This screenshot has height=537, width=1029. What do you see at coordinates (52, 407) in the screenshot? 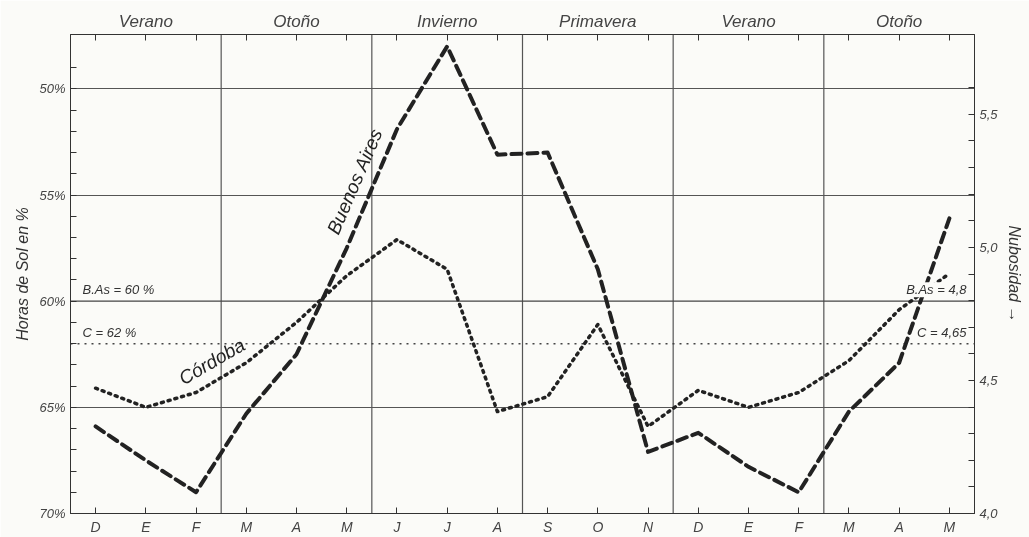
I see `y-tick-label: 65%` at bounding box center [52, 407].